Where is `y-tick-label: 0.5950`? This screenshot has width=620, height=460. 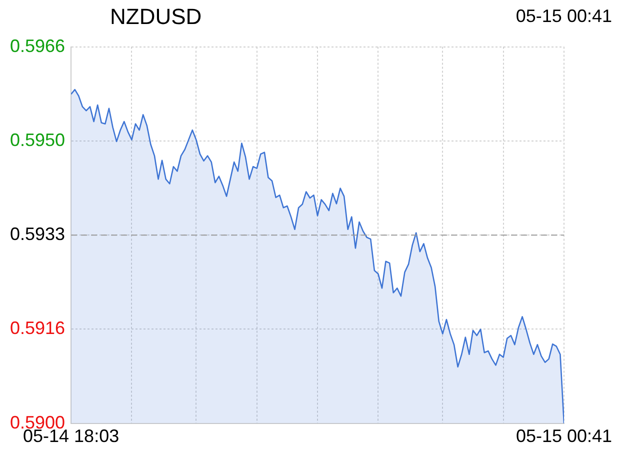
y-tick-label: 0.5950 is located at coordinates (38, 140).